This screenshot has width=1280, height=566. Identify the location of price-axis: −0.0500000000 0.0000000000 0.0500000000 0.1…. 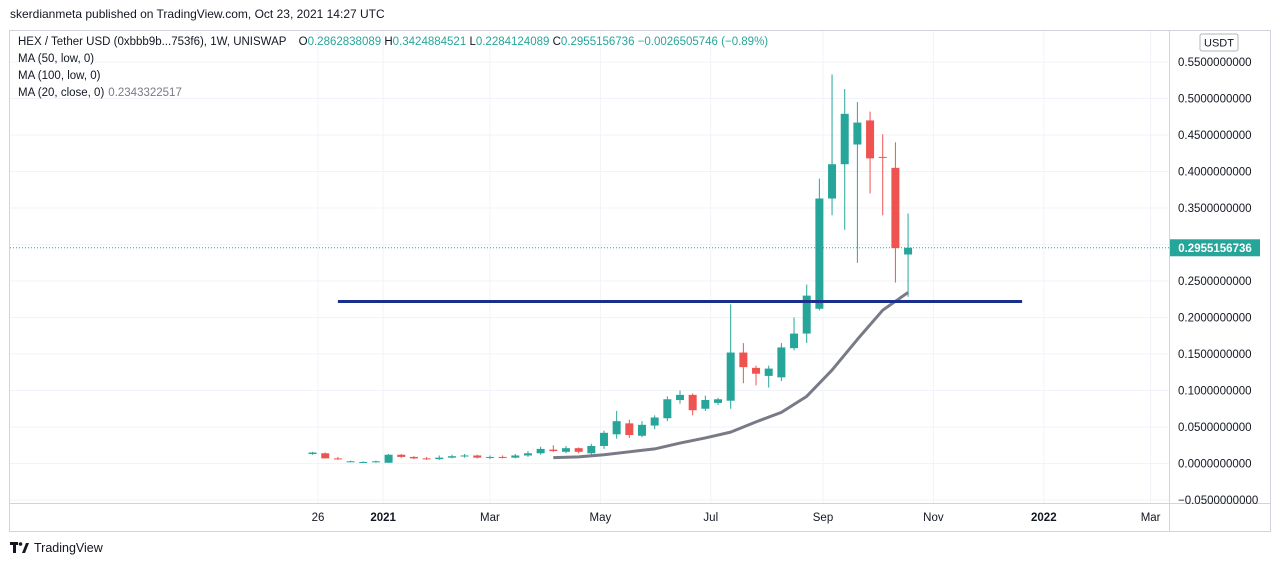
(1218, 282).